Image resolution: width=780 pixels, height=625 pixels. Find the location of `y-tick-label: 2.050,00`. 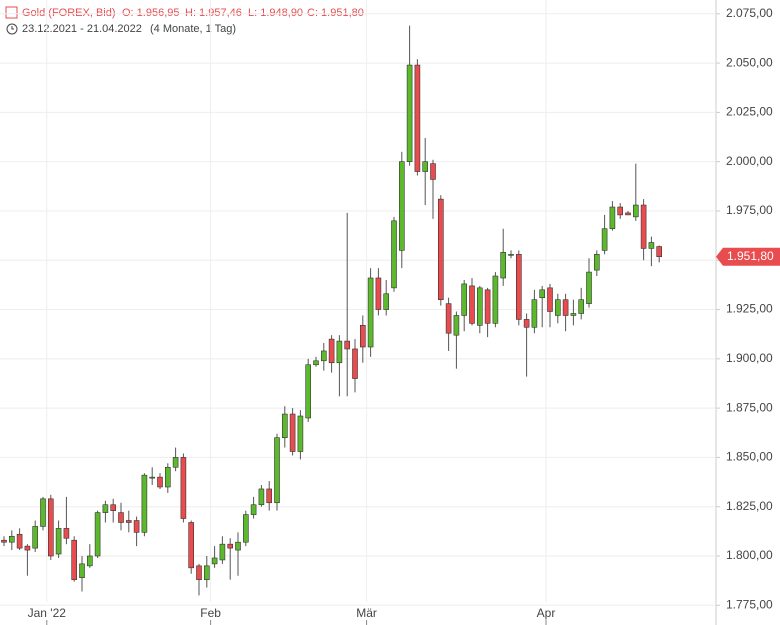

y-tick-label: 2.050,00 is located at coordinates (749, 62).